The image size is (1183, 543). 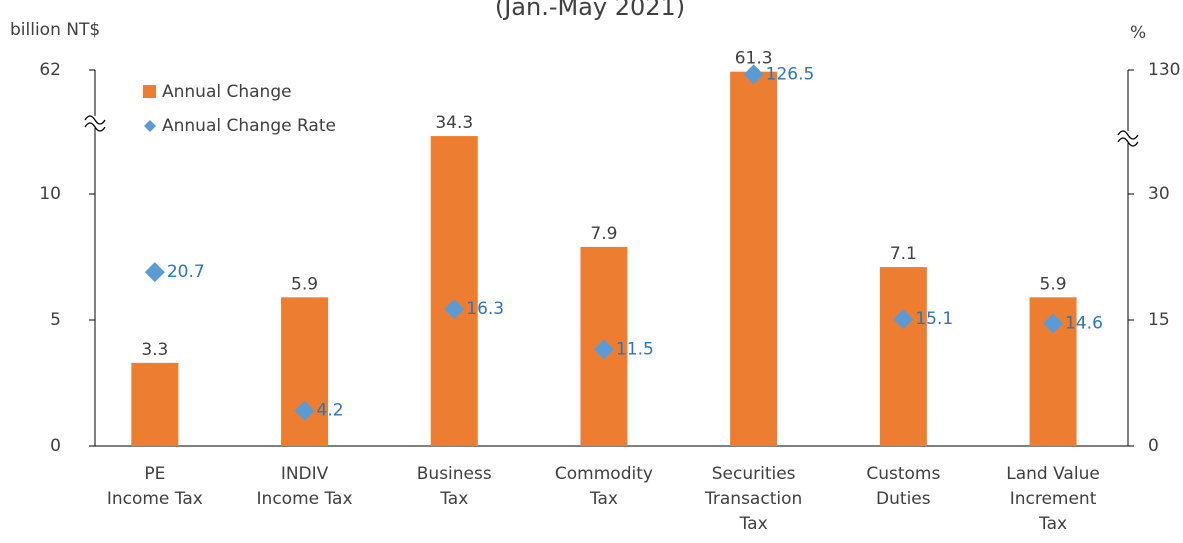 I want to click on x-tick-label: Business Tax, so click(x=454, y=486).